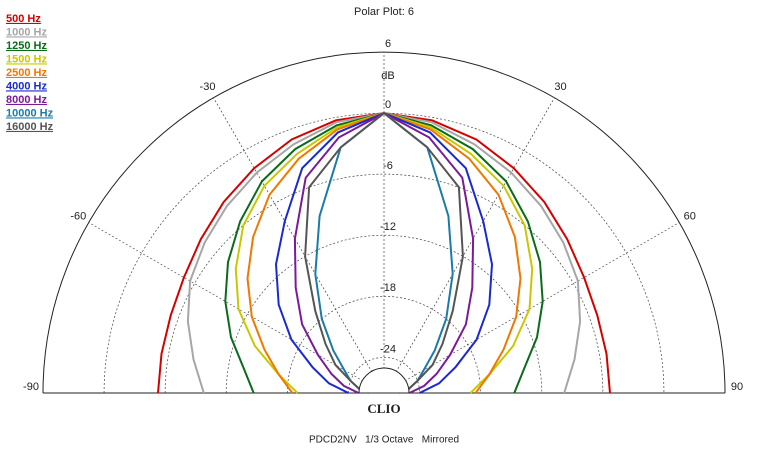  Describe the element at coordinates (26, 59) in the screenshot. I see `legend-entry: 1500 Hz` at that location.